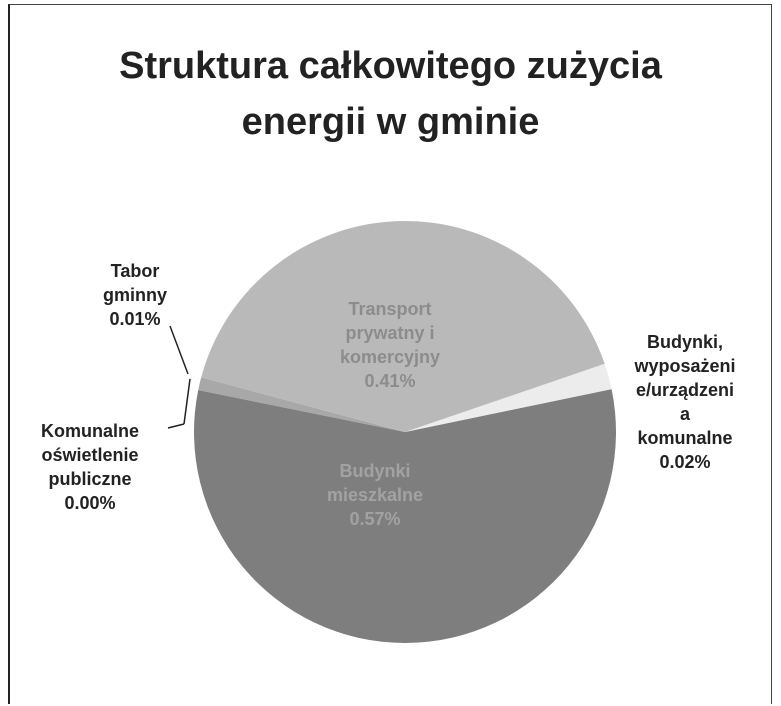  Describe the element at coordinates (375, 483) in the screenshot. I see `category-label: Budynki mieszkalne` at that location.